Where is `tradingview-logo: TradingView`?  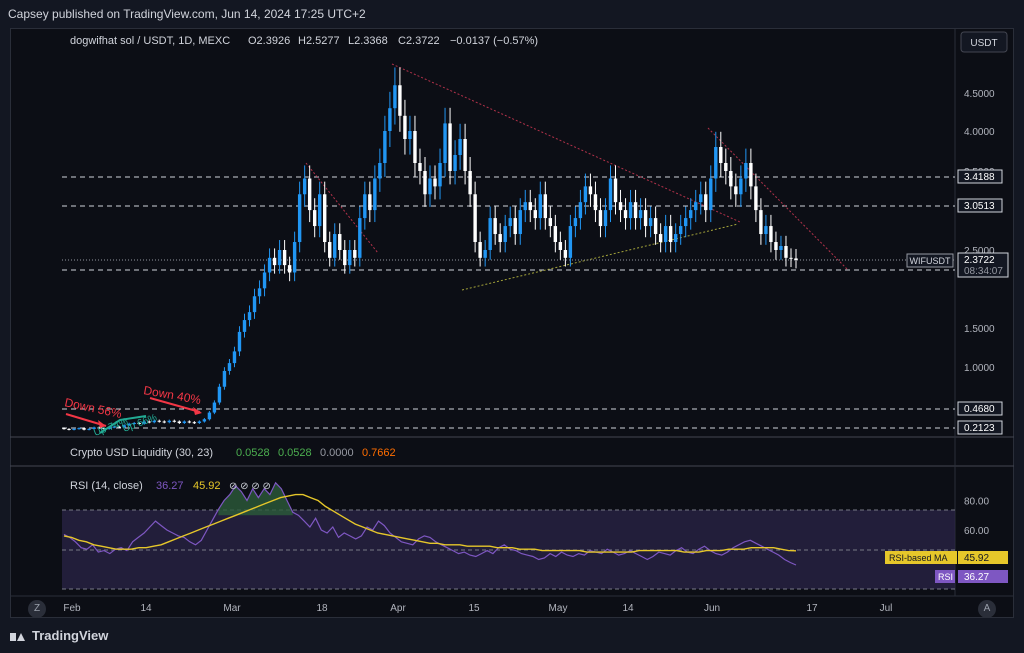
tradingview-logo: TradingView is located at coordinates (59, 635).